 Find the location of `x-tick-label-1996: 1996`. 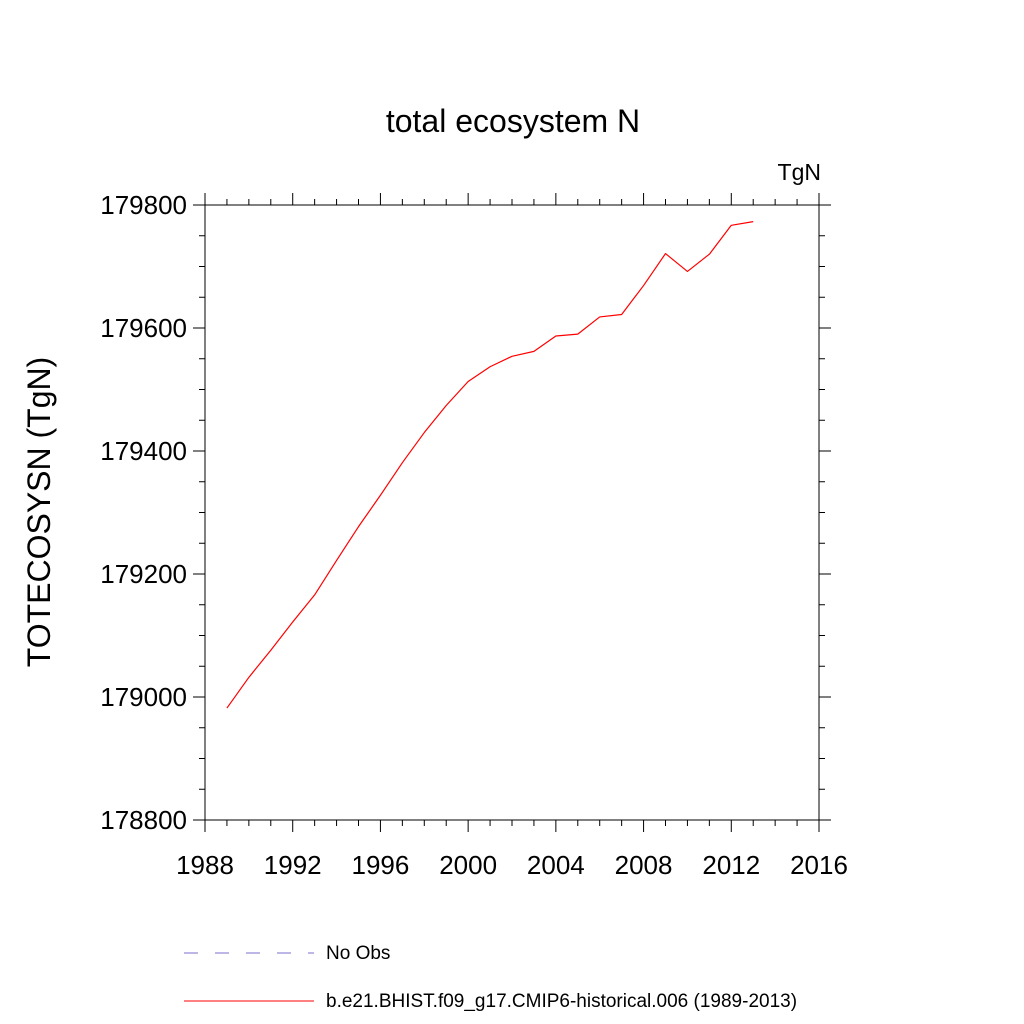

x-tick-label-1996: 1996 is located at coordinates (381, 865).